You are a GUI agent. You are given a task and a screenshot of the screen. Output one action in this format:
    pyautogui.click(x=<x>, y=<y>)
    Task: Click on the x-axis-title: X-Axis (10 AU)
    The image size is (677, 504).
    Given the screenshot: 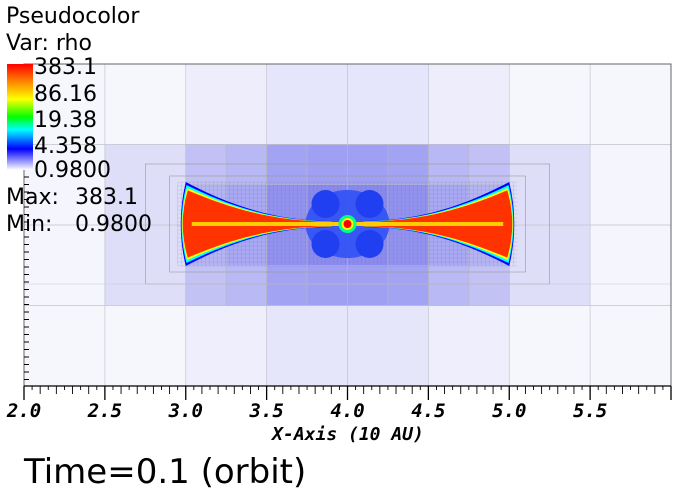 What is the action you would take?
    pyautogui.click(x=348, y=434)
    